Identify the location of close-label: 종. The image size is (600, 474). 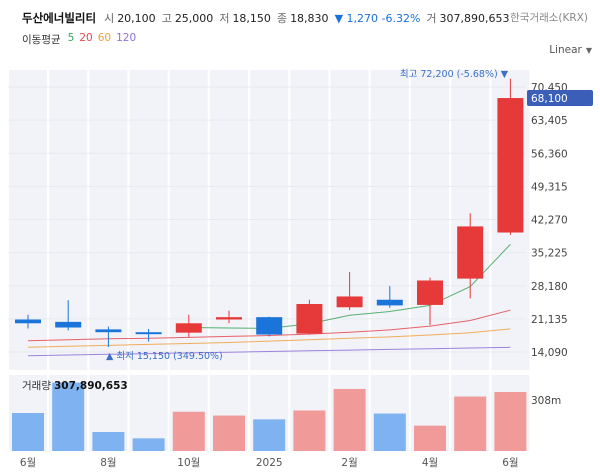
(282, 18).